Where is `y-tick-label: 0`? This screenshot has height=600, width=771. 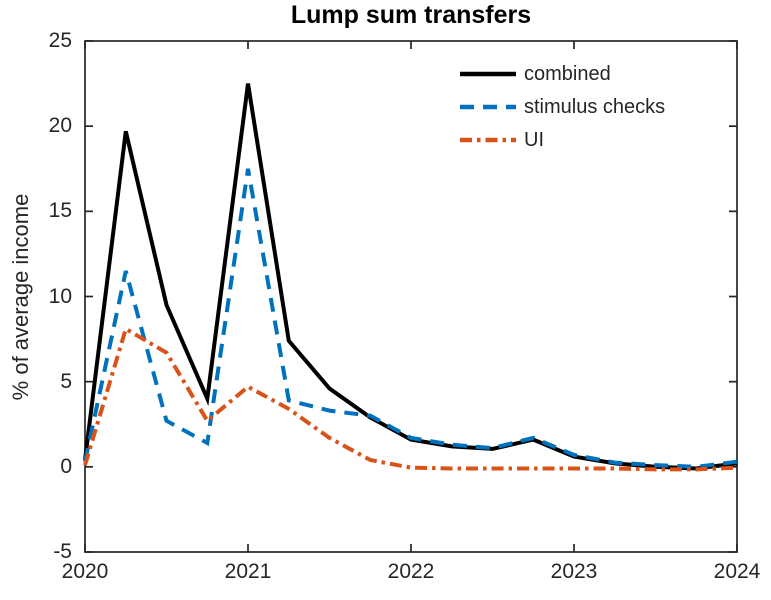 y-tick-label: 0 is located at coordinates (66, 466).